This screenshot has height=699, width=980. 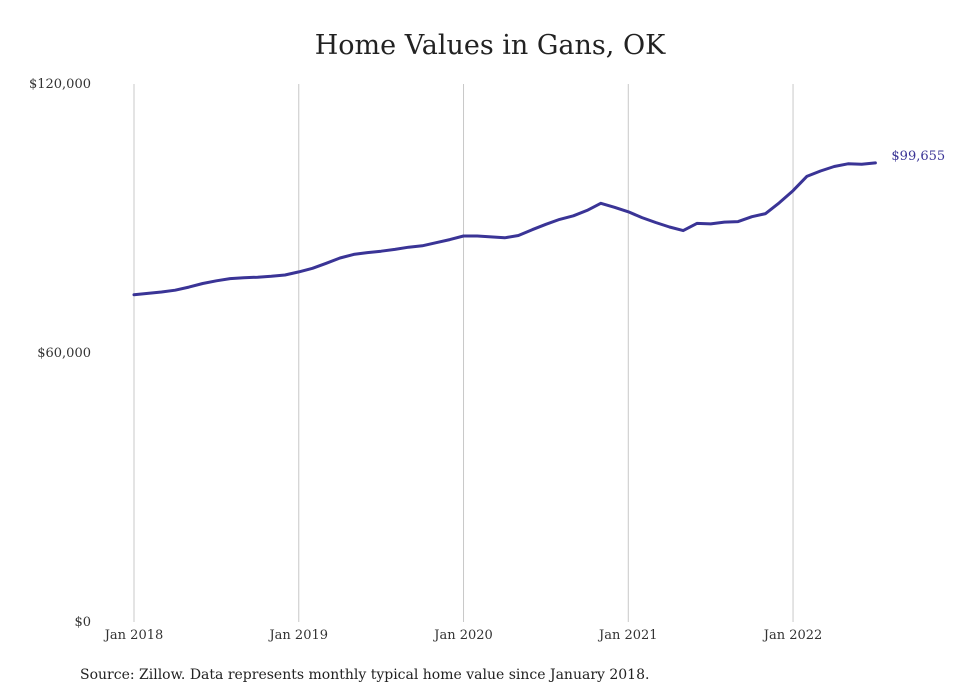 What do you see at coordinates (82, 622) in the screenshot?
I see `y-tick-label: $0` at bounding box center [82, 622].